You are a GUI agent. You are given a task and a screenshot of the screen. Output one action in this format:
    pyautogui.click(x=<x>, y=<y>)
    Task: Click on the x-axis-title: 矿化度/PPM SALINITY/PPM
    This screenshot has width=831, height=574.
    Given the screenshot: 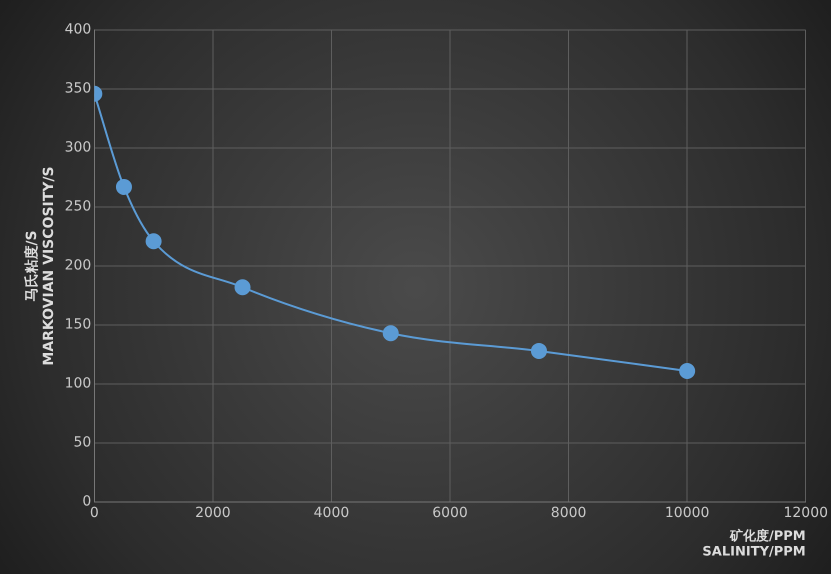 What is the action you would take?
    pyautogui.click(x=754, y=544)
    